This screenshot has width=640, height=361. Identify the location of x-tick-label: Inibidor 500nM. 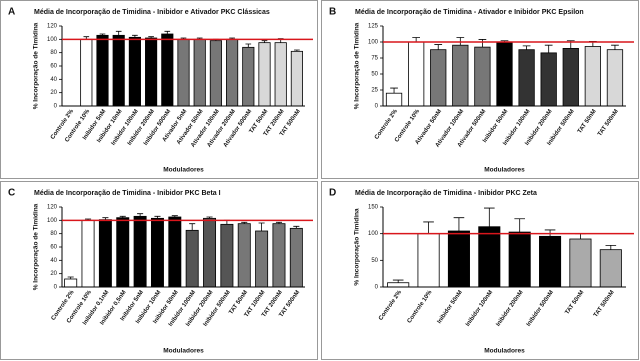
(540, 309).